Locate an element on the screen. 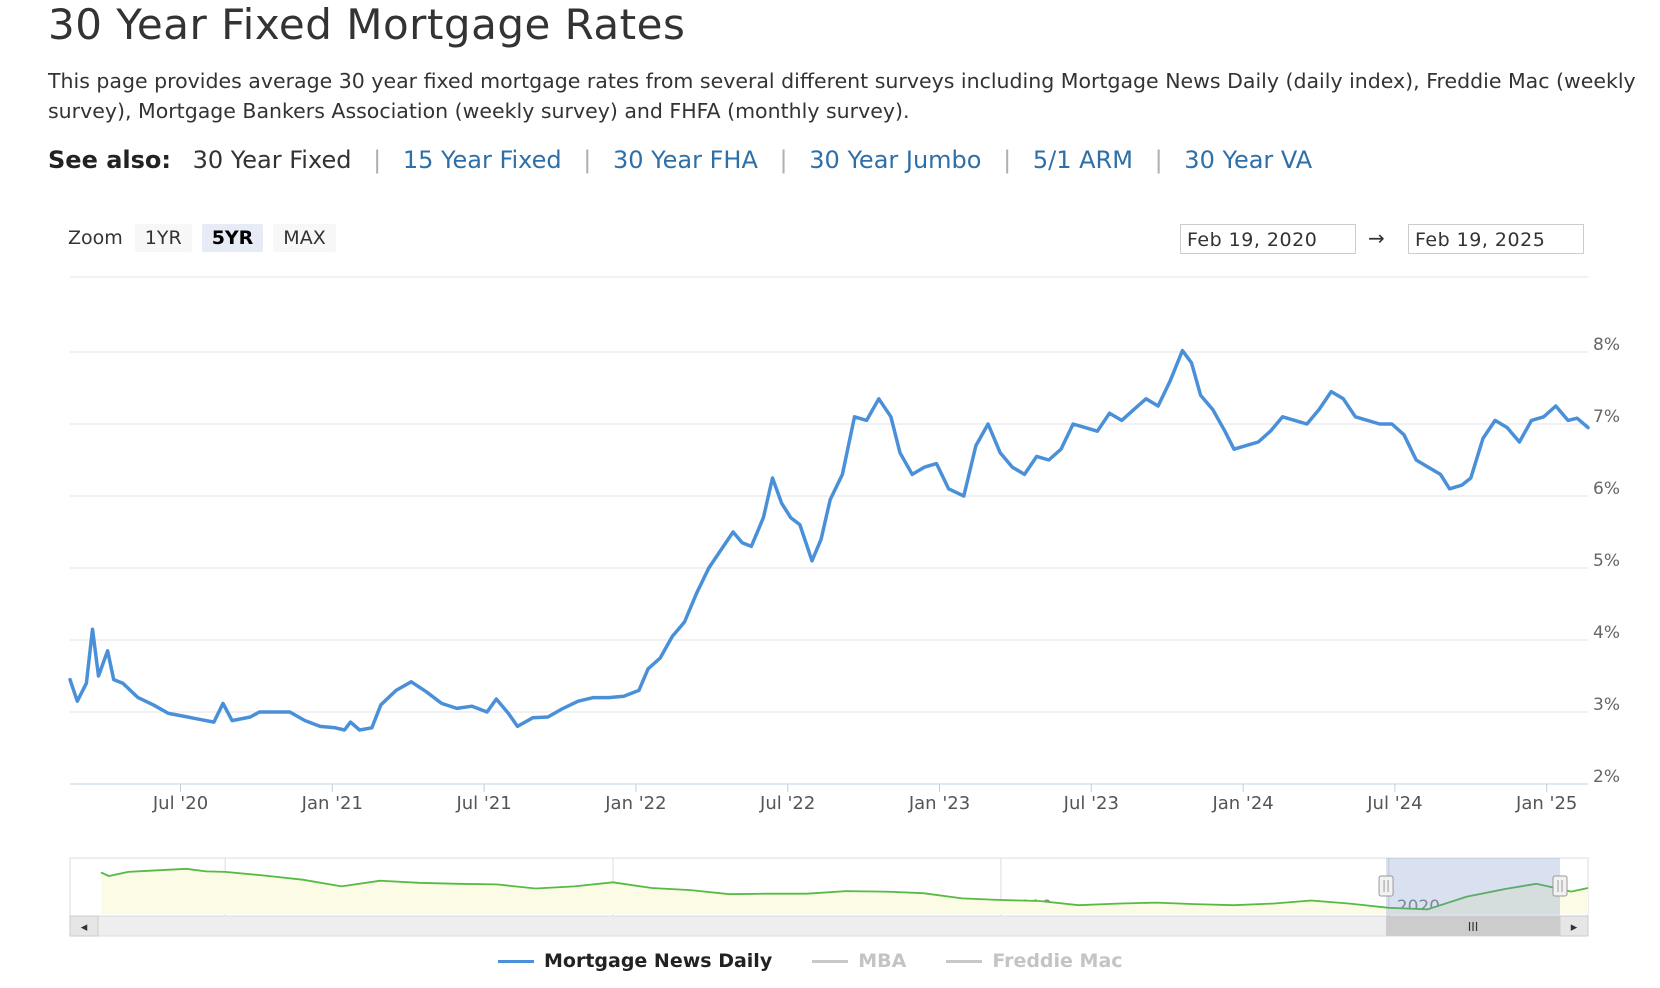  scroll-left-button is located at coordinates (84, 926).